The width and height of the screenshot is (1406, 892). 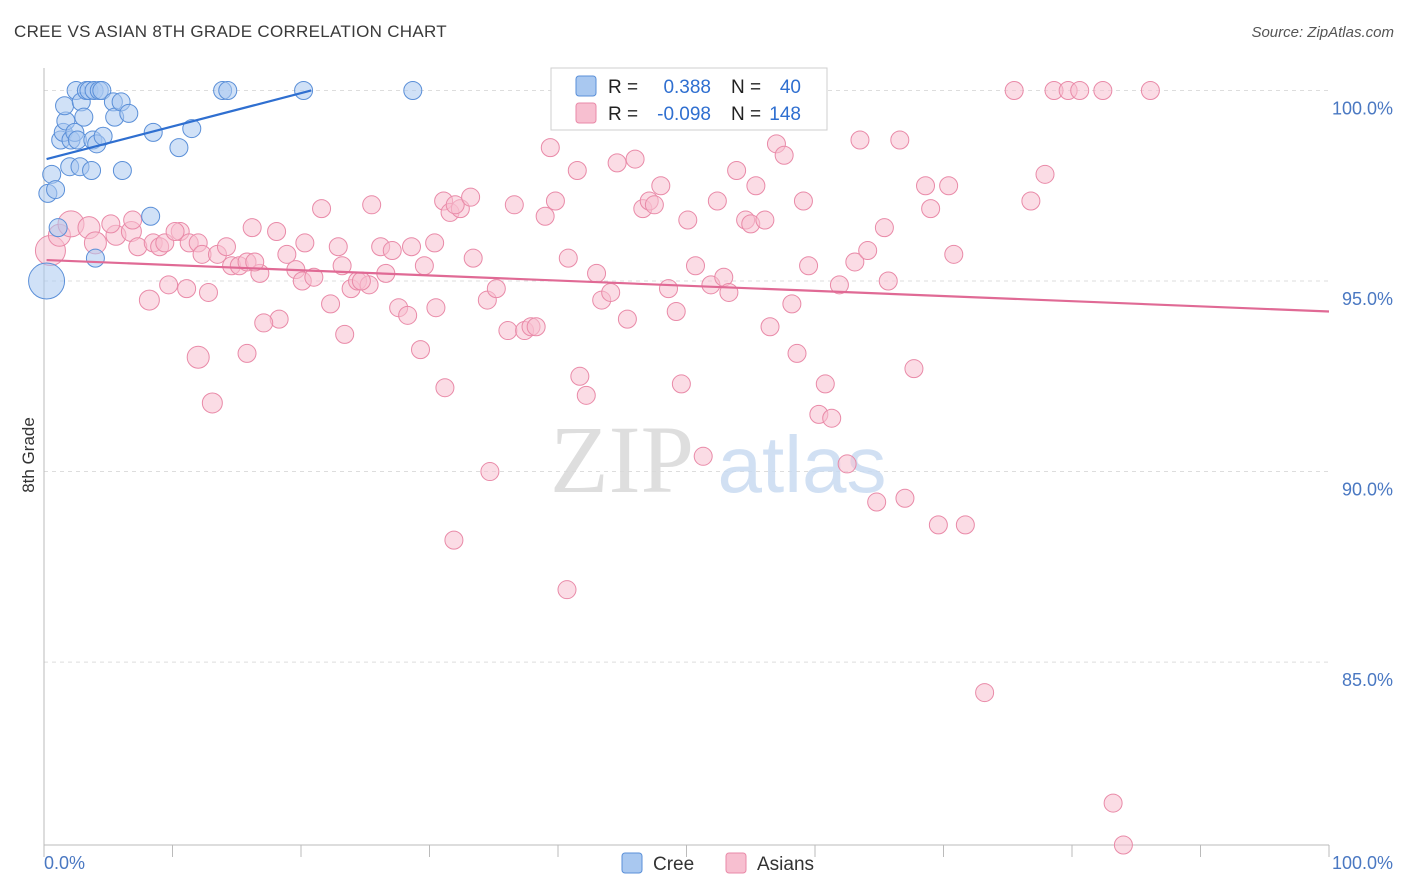 I want to click on x-tick-labels: 0.0% 100.0%, so click(x=718, y=863).